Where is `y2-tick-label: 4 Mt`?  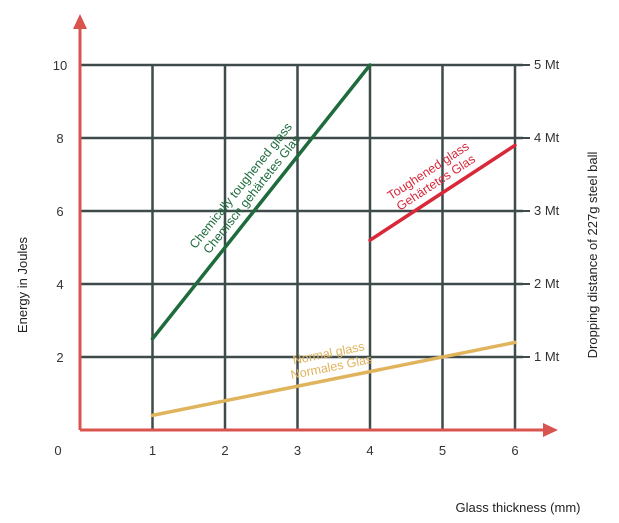
y2-tick-label: 4 Mt is located at coordinates (547, 137).